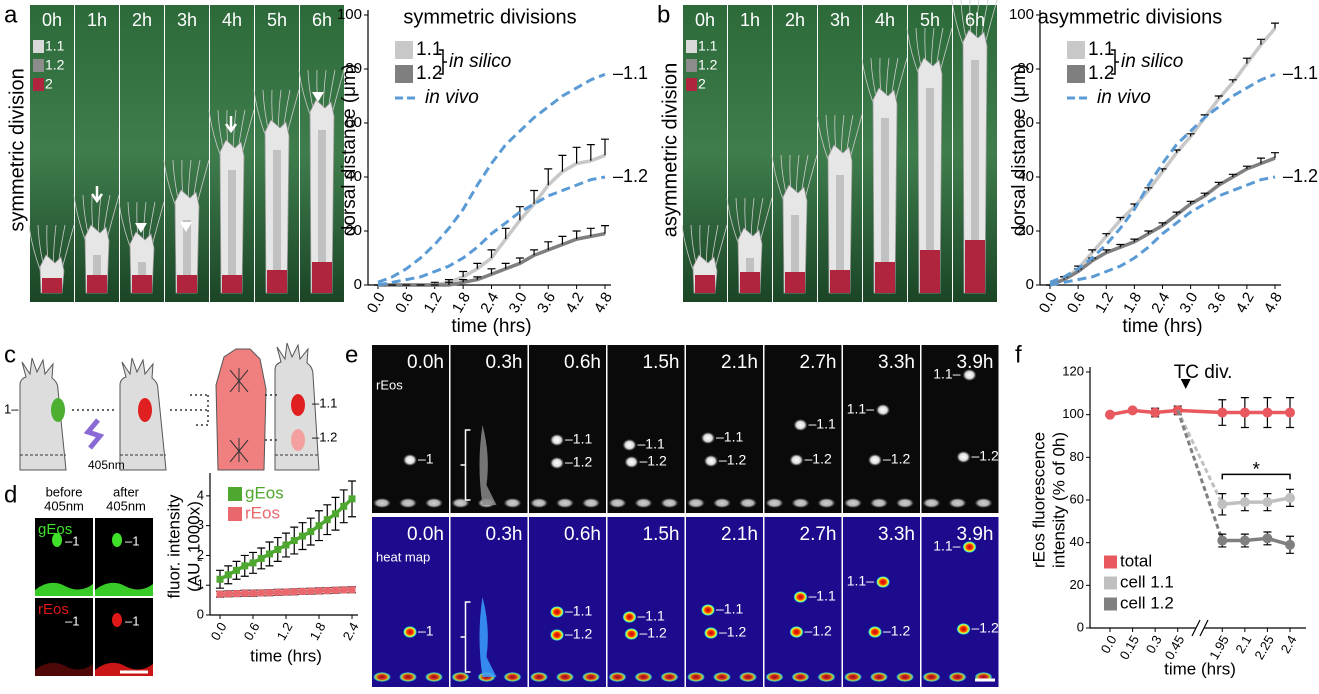 The height and width of the screenshot is (694, 1319). I want to click on y-tick-label: 100, so click(1021, 14).